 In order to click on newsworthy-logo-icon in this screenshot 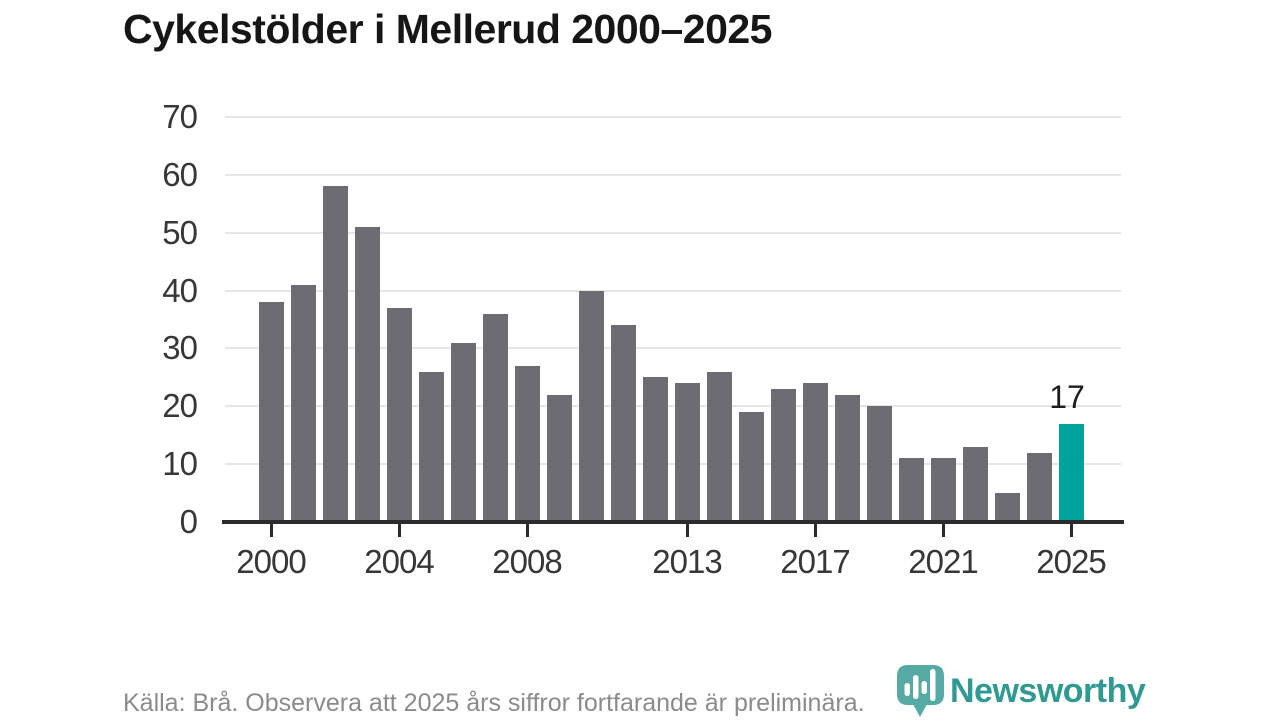, I will do `click(920, 691)`.